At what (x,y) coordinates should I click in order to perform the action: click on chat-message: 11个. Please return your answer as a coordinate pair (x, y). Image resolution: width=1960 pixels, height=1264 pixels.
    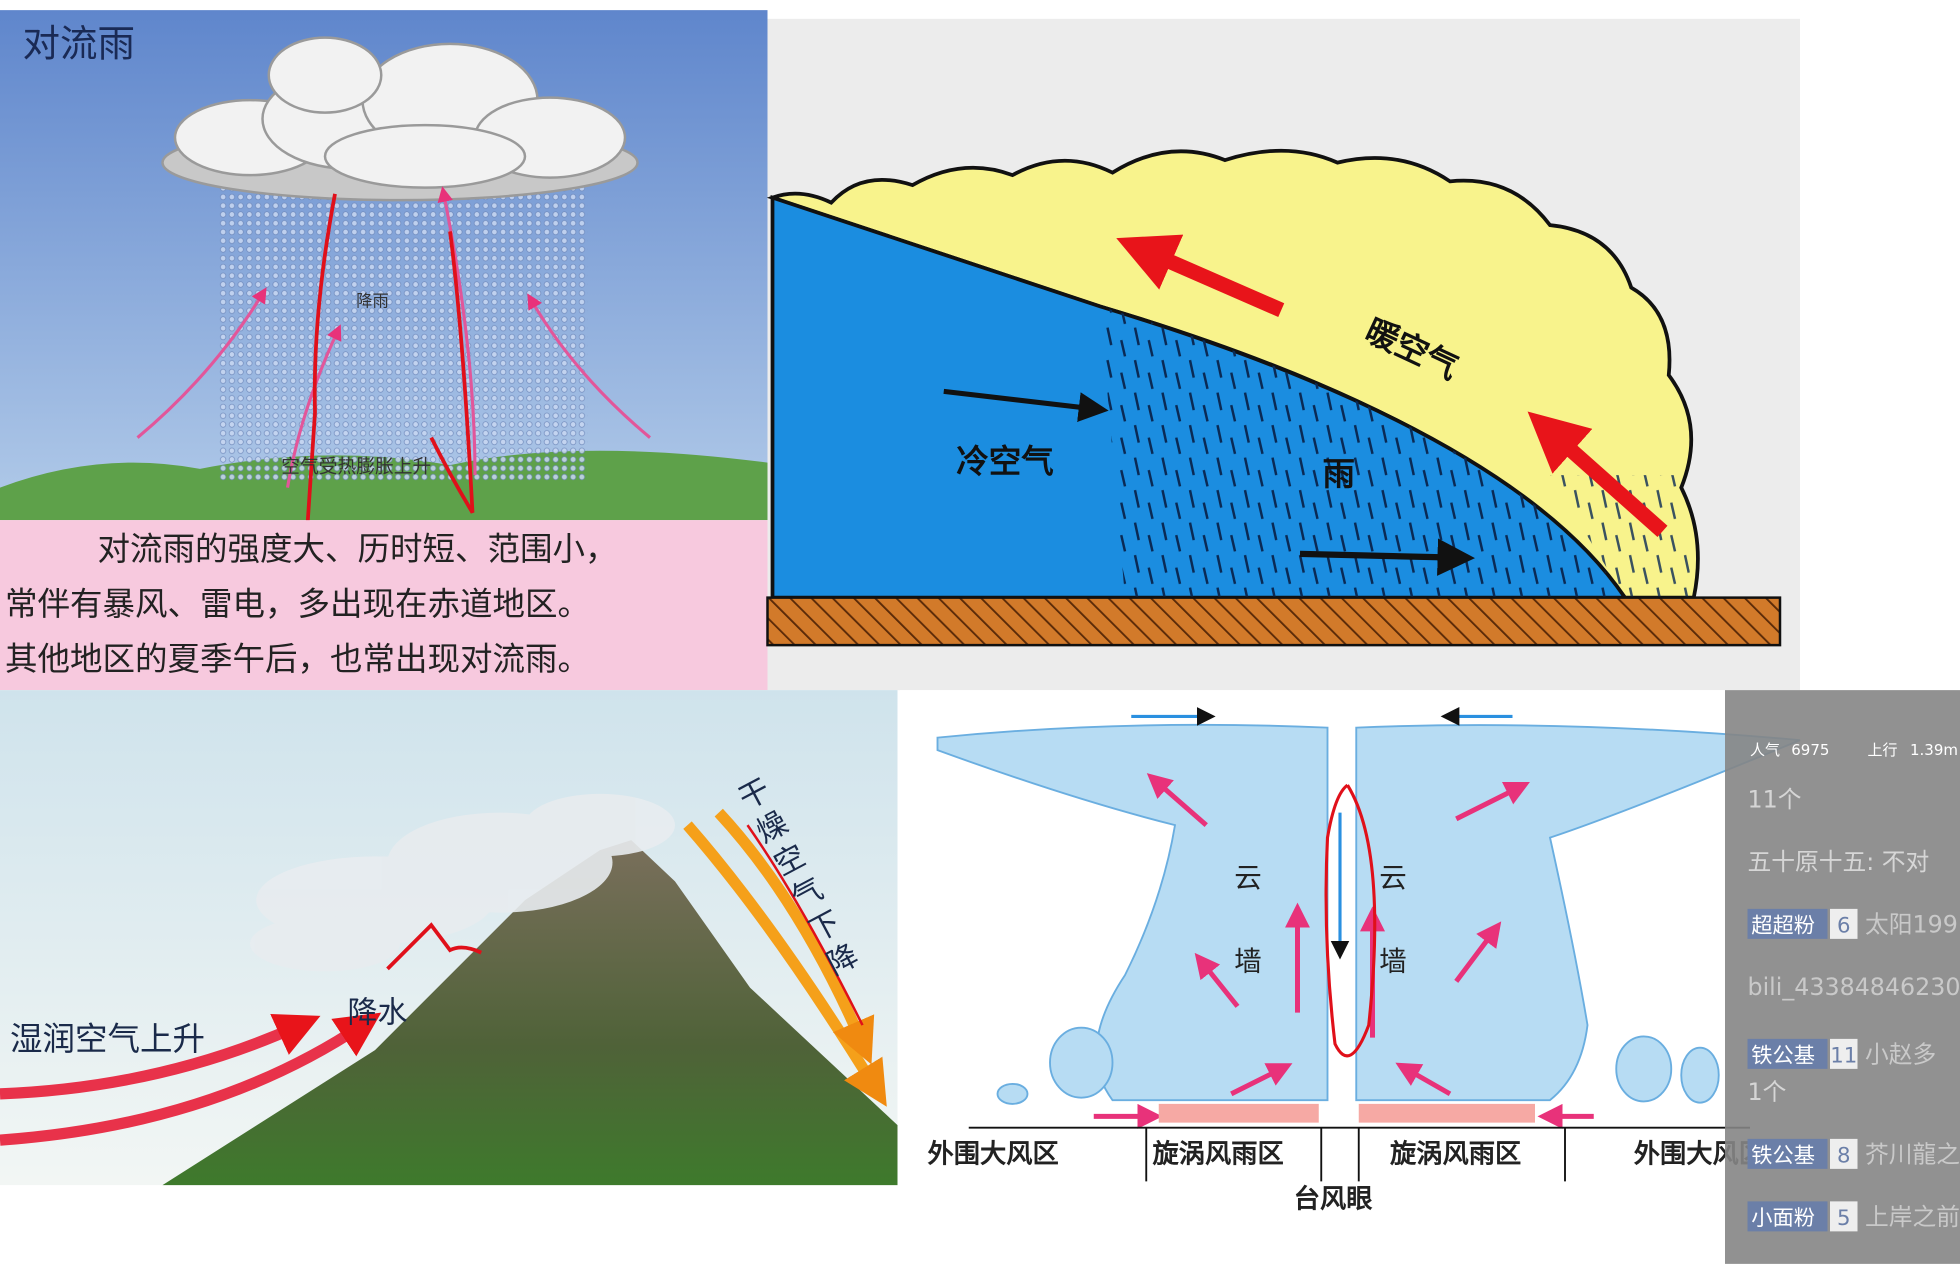
    Looking at the image, I should click on (1775, 800).